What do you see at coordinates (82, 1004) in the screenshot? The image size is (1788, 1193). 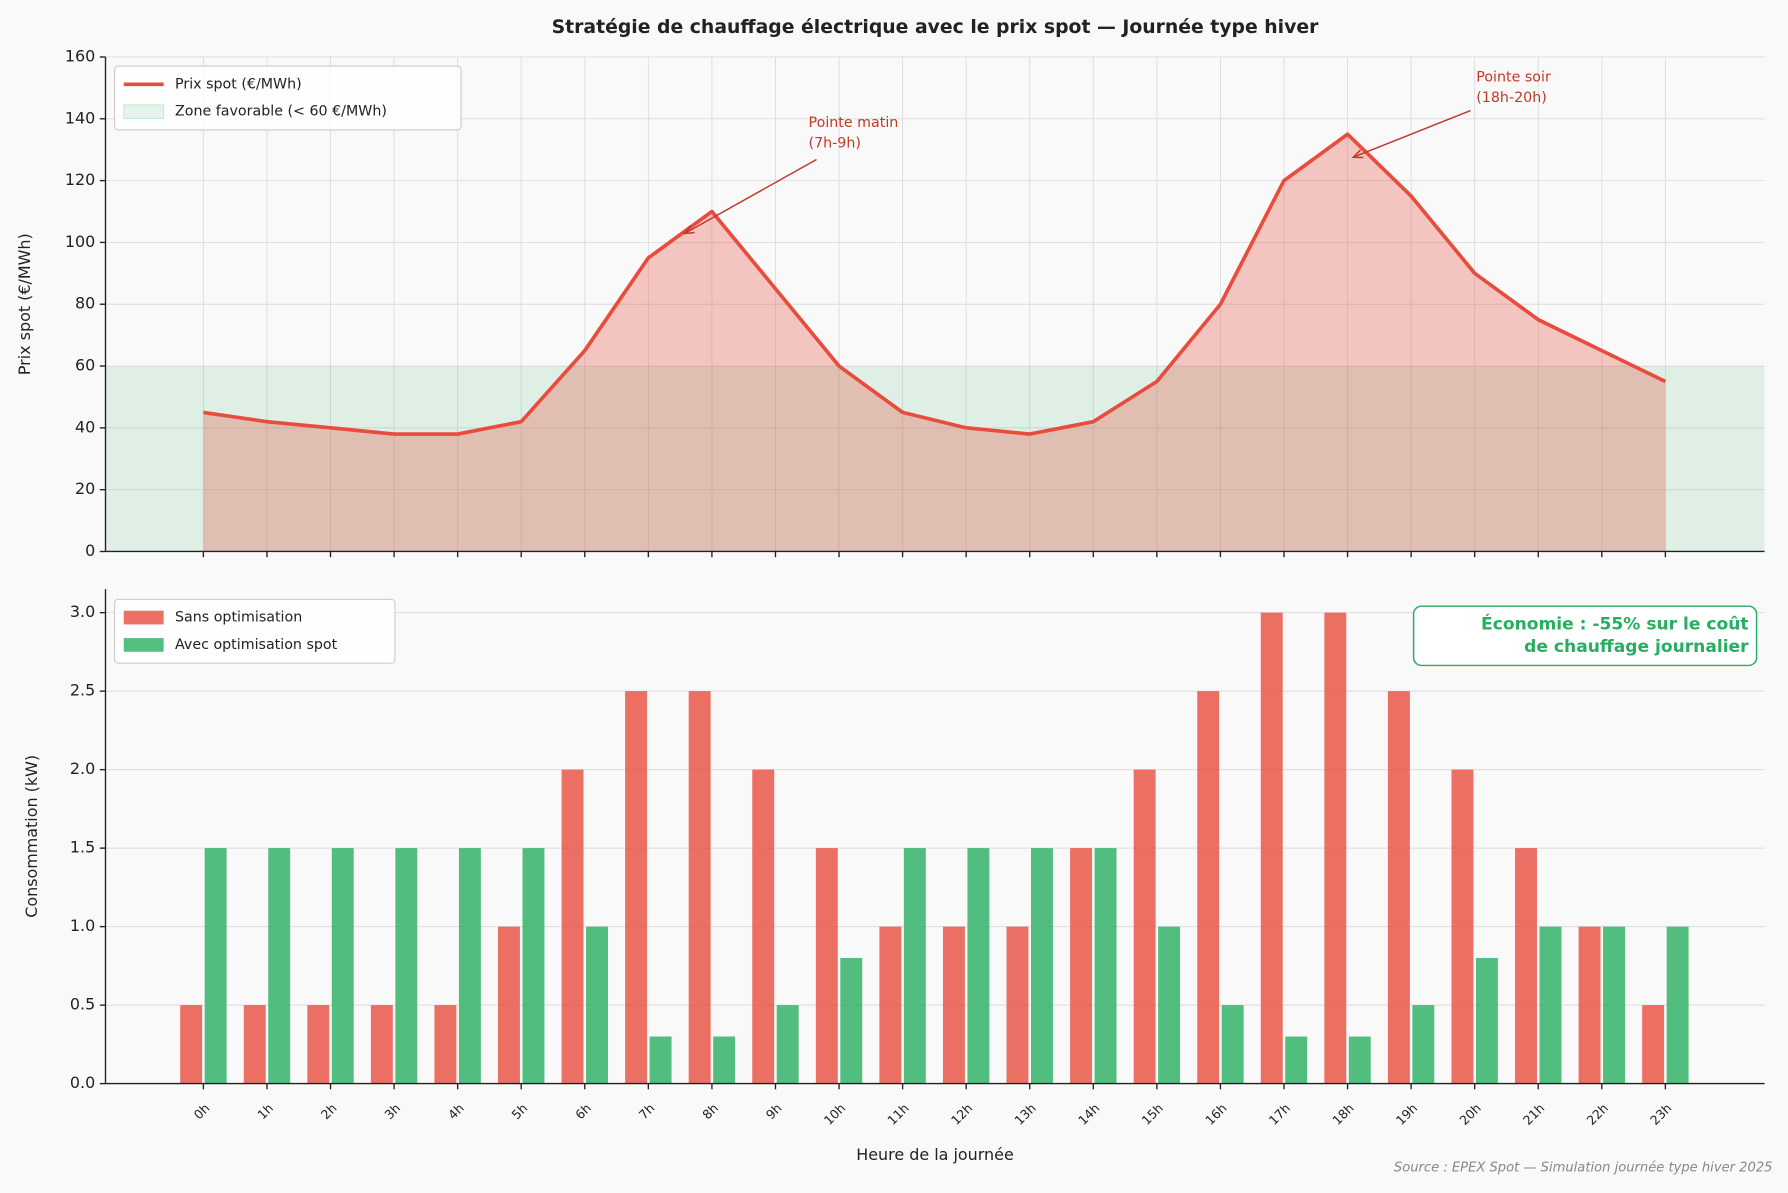 I see `y-tick-label: 0.5` at bounding box center [82, 1004].